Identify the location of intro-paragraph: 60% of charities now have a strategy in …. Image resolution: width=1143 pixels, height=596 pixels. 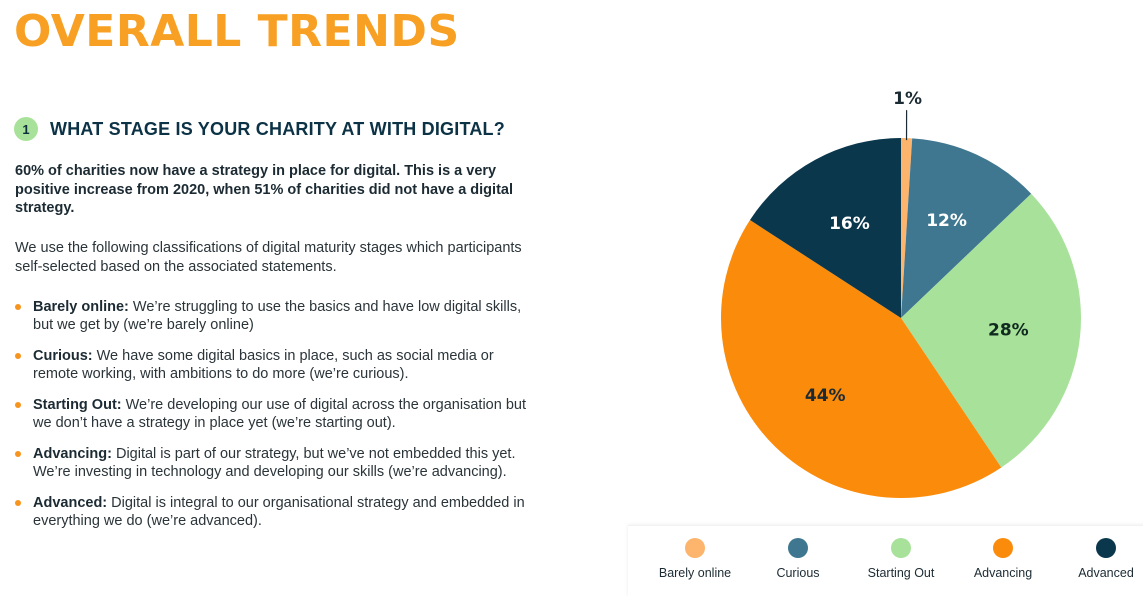
(264, 189).